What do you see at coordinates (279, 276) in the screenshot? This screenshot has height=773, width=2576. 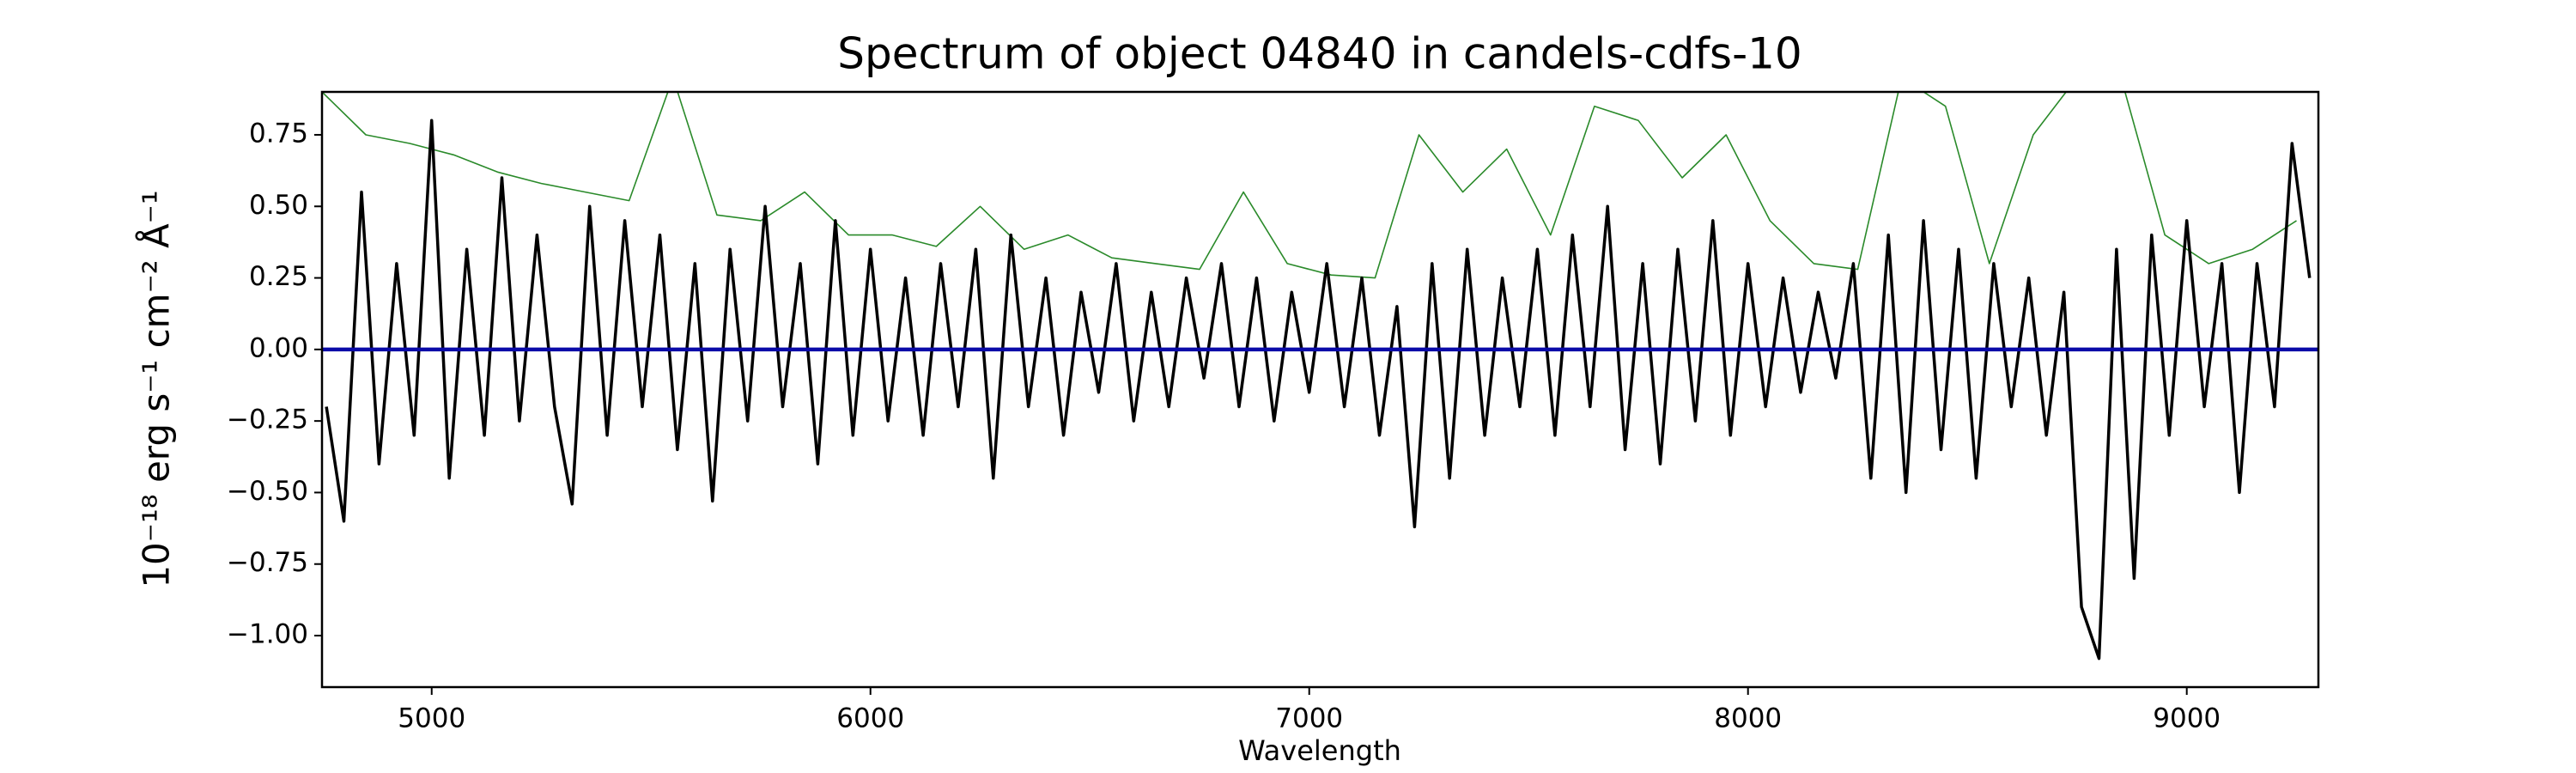 I see `y-tick-label: 0.25` at bounding box center [279, 276].